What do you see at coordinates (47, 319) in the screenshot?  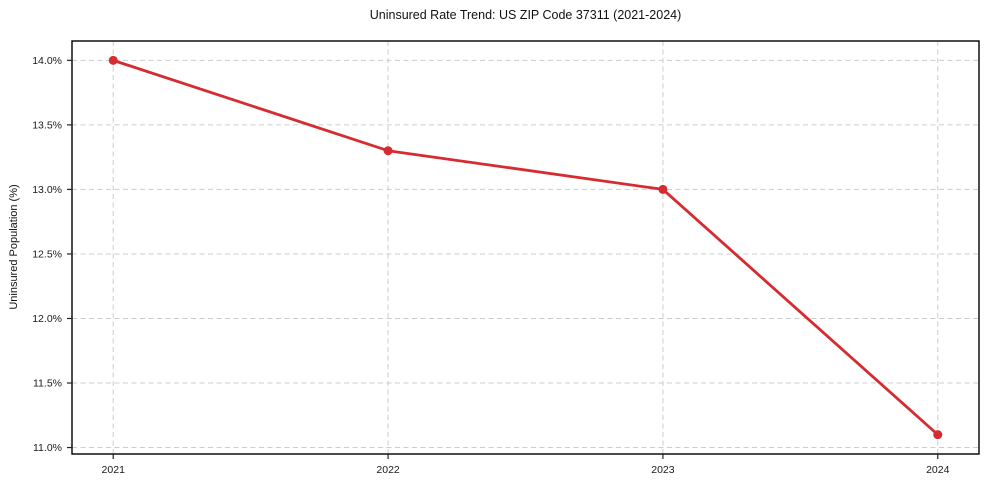 I see `y-tick-label: 12.0%` at bounding box center [47, 319].